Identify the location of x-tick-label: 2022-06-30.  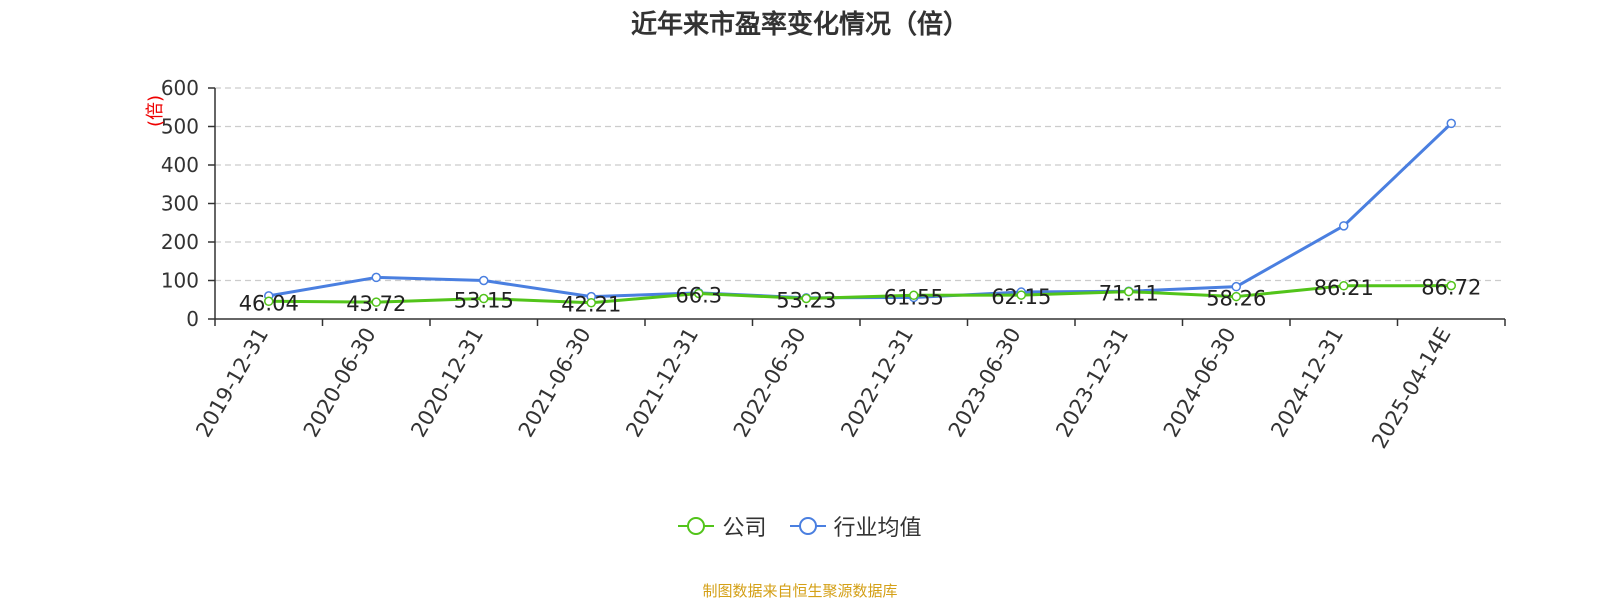
(770, 383).